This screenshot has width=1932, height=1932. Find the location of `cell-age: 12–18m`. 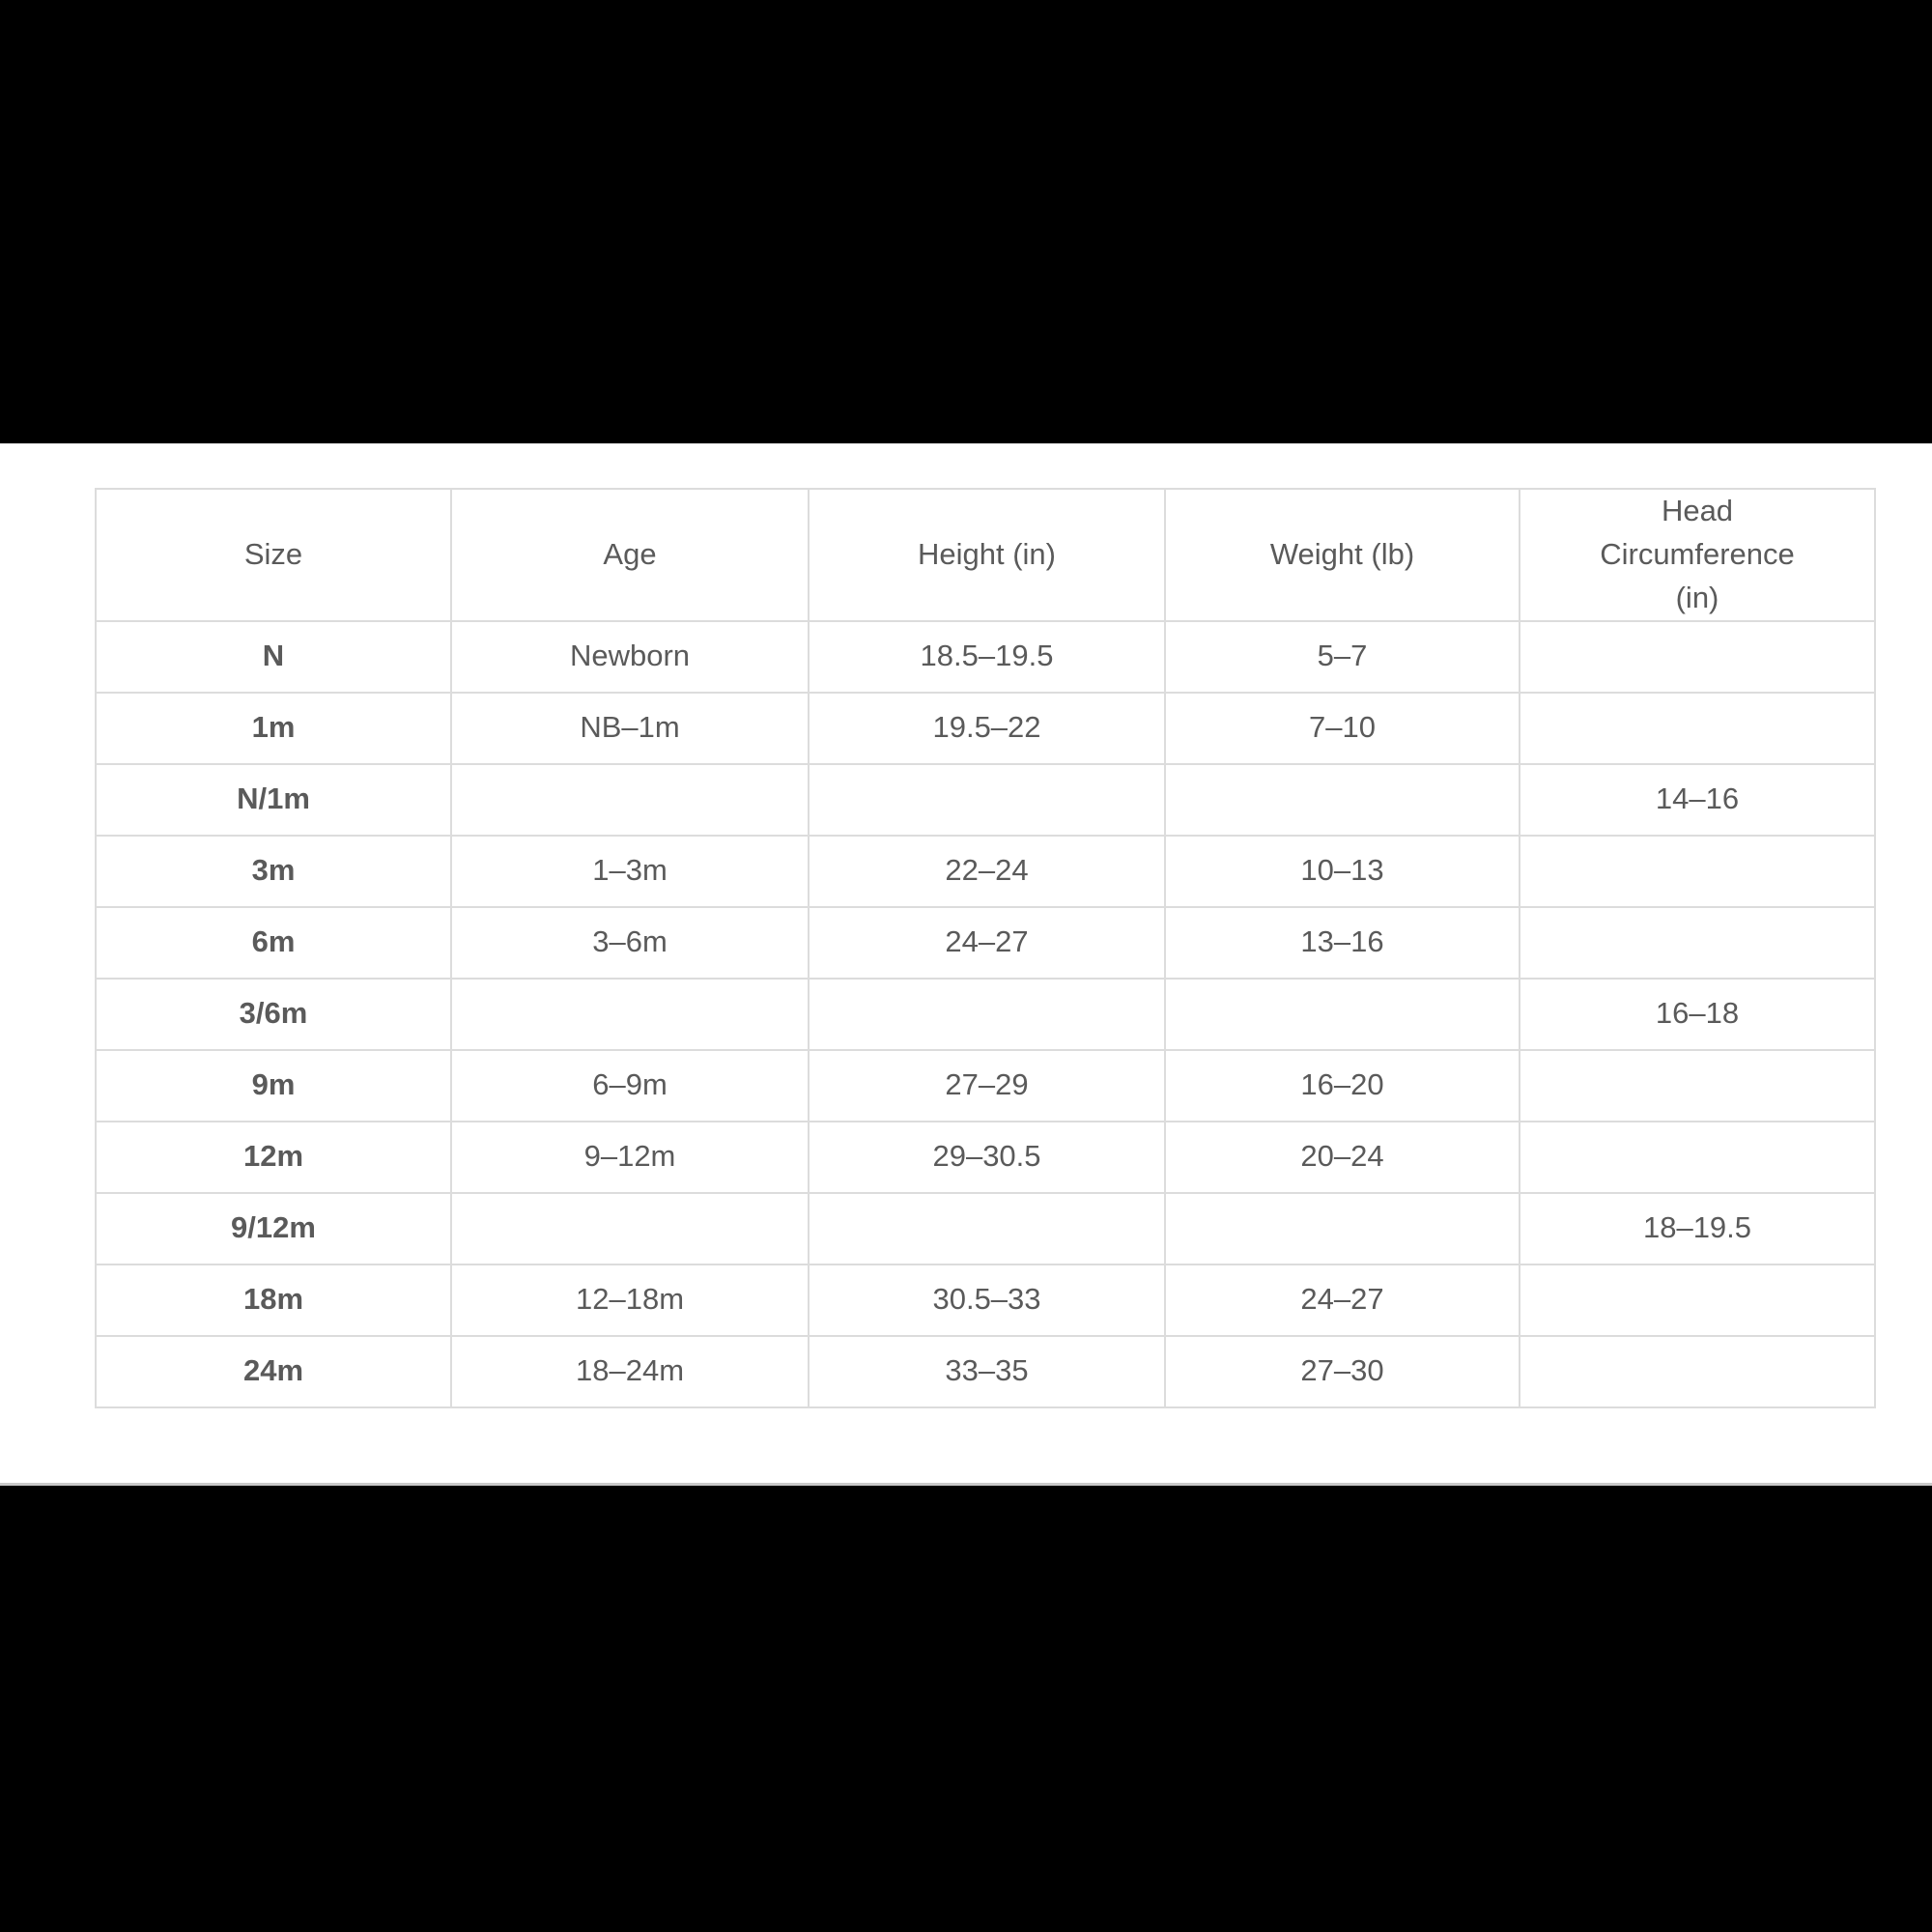

cell-age: 12–18m is located at coordinates (630, 1300).